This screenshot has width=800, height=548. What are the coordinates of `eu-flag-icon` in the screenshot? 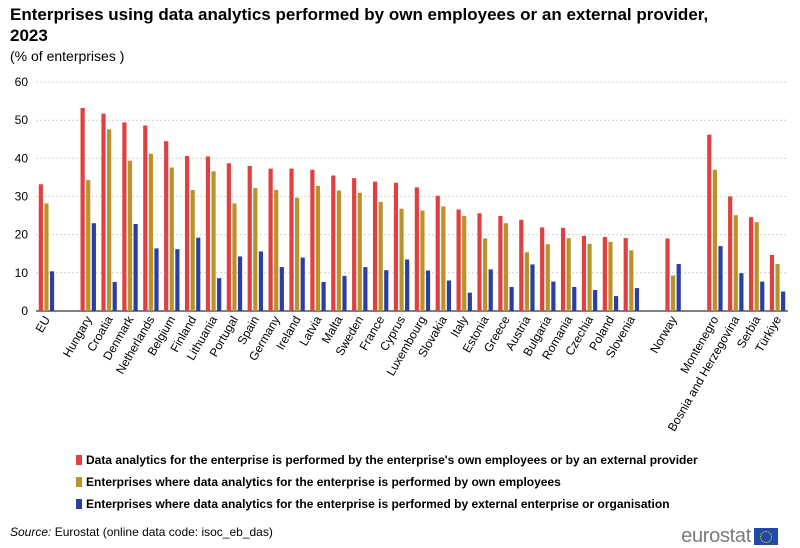 It's located at (766, 536).